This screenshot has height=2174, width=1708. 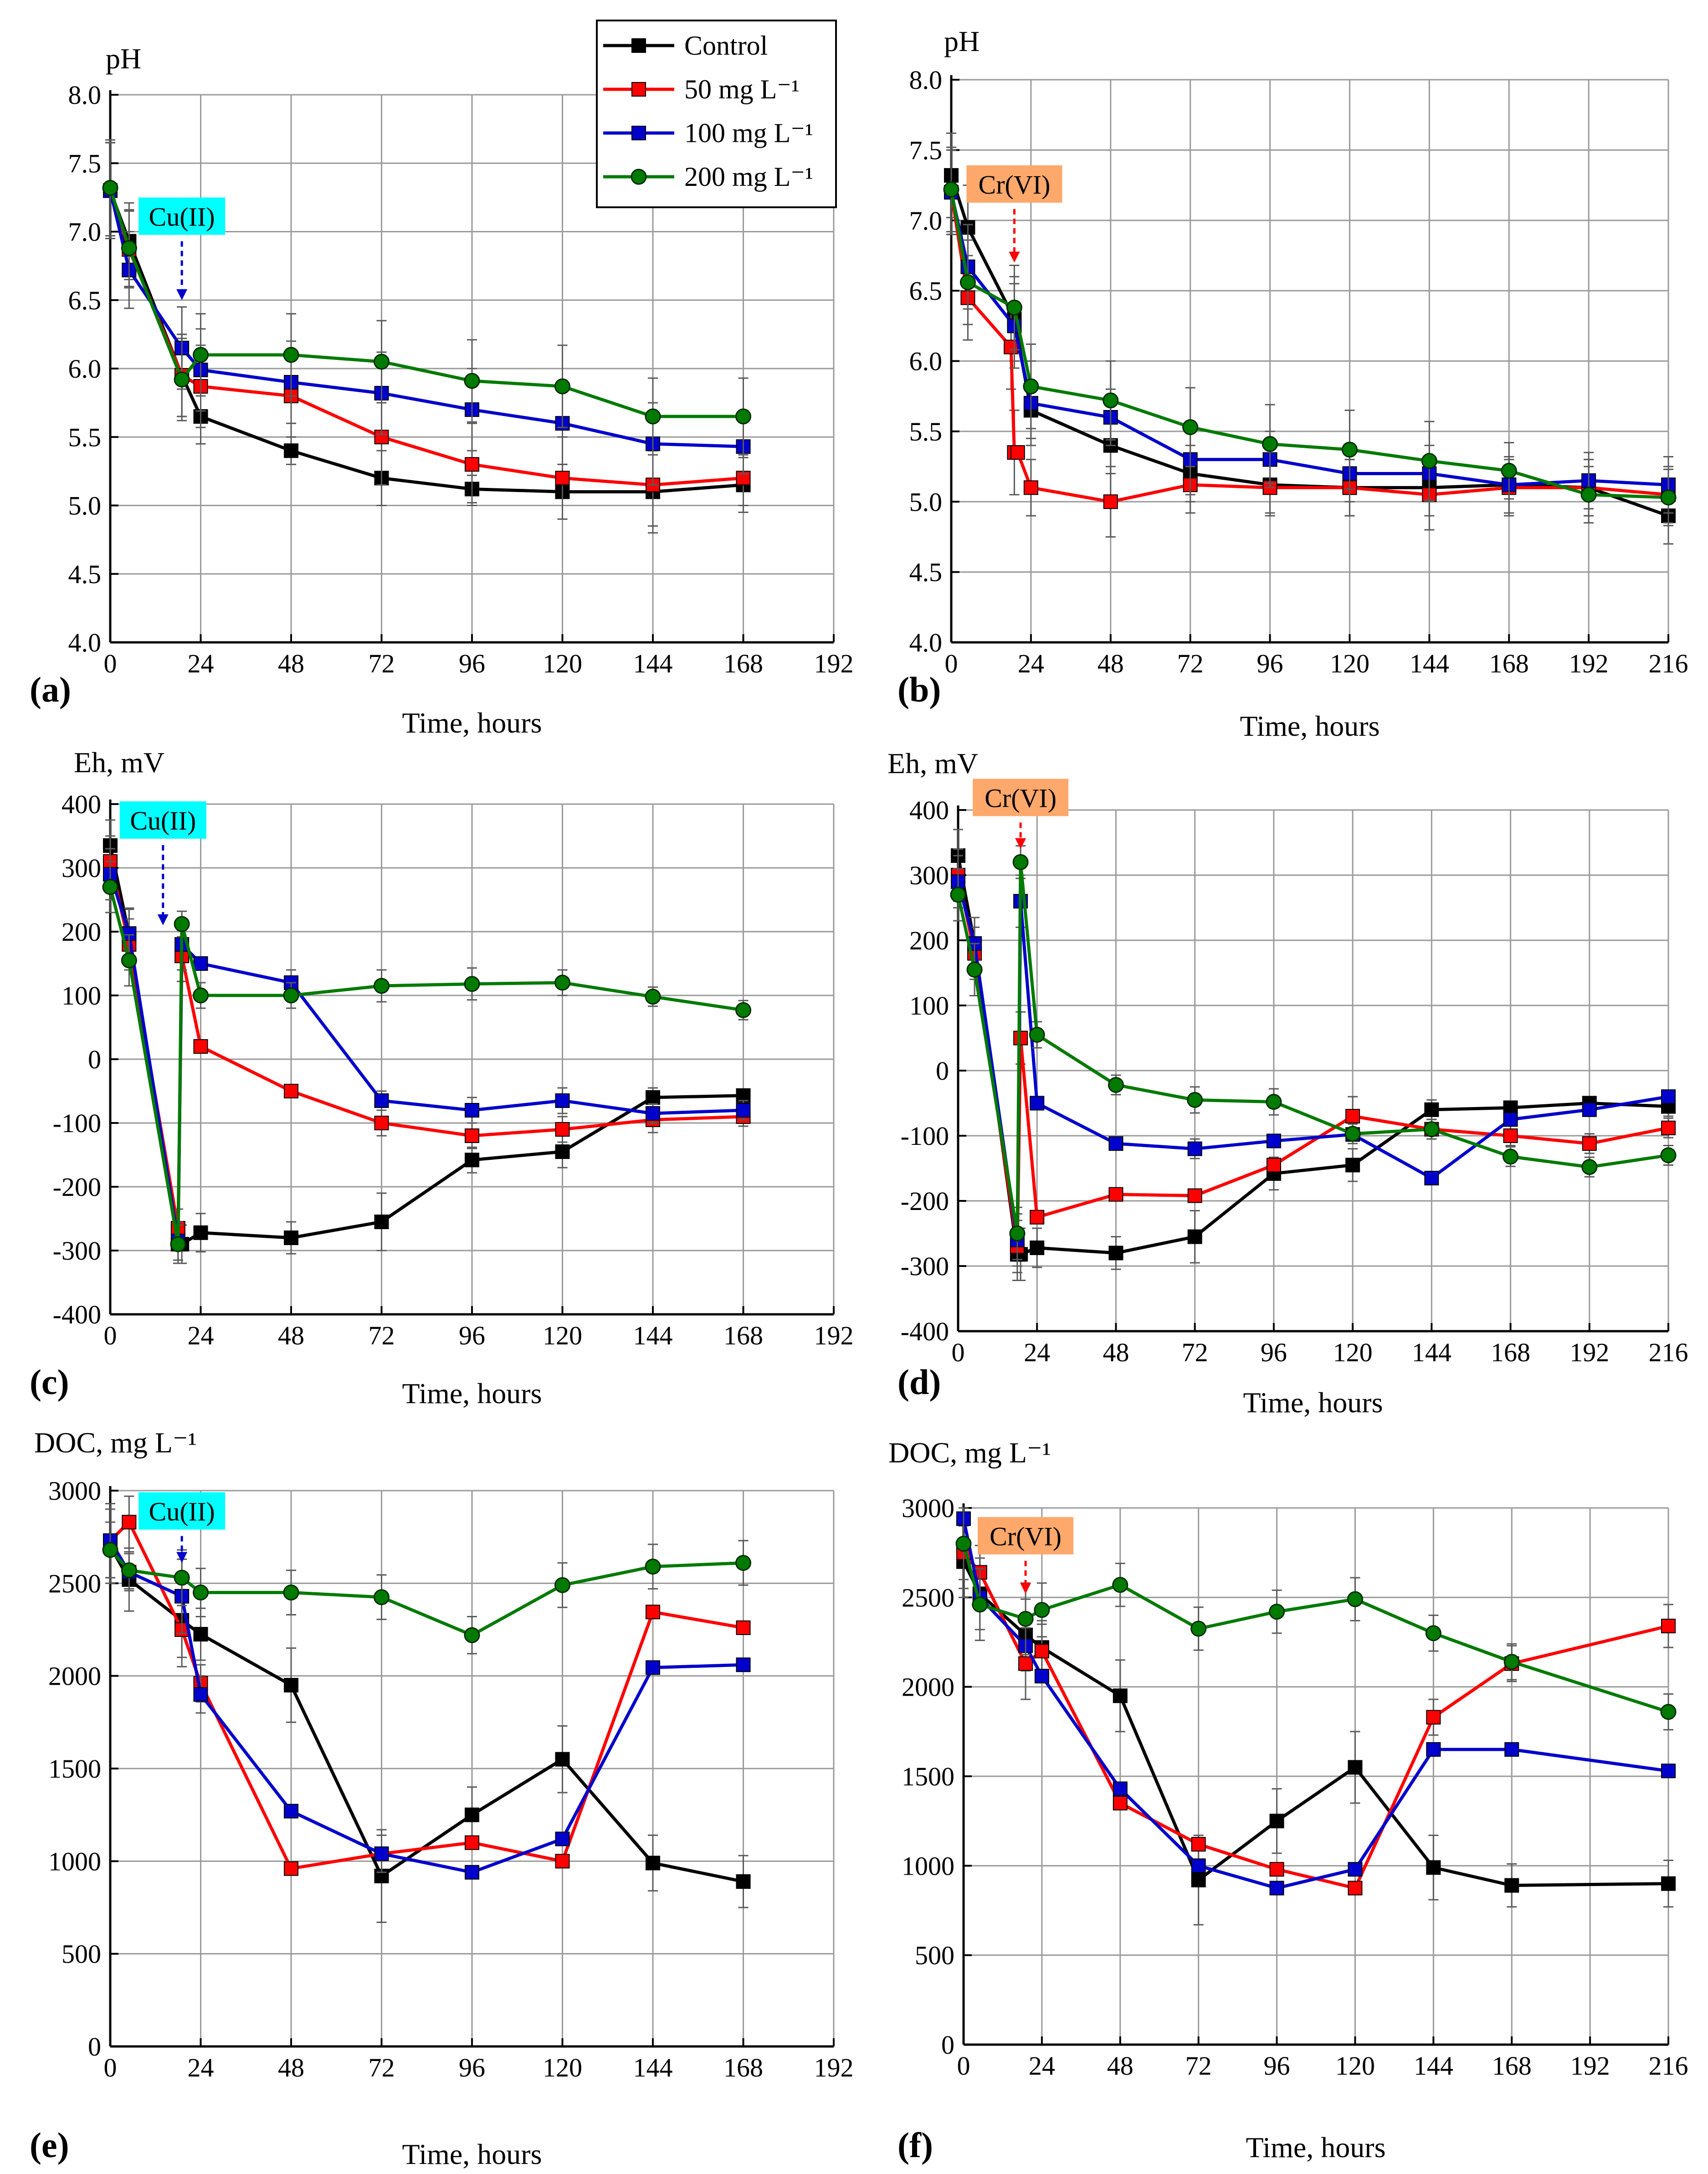 I want to click on y-axis-label: Eh, mV, so click(x=119, y=762).